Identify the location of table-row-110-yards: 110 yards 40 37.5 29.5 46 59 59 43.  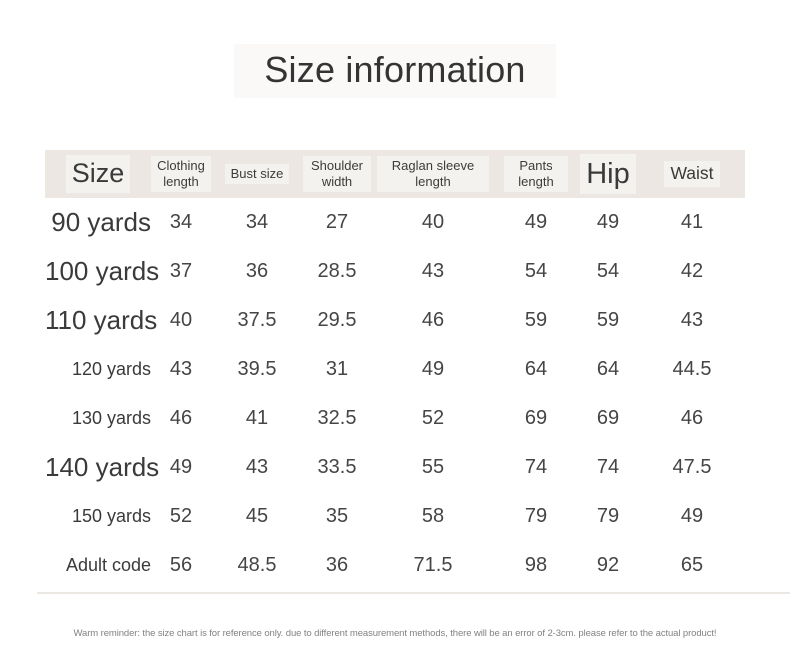
(395, 320).